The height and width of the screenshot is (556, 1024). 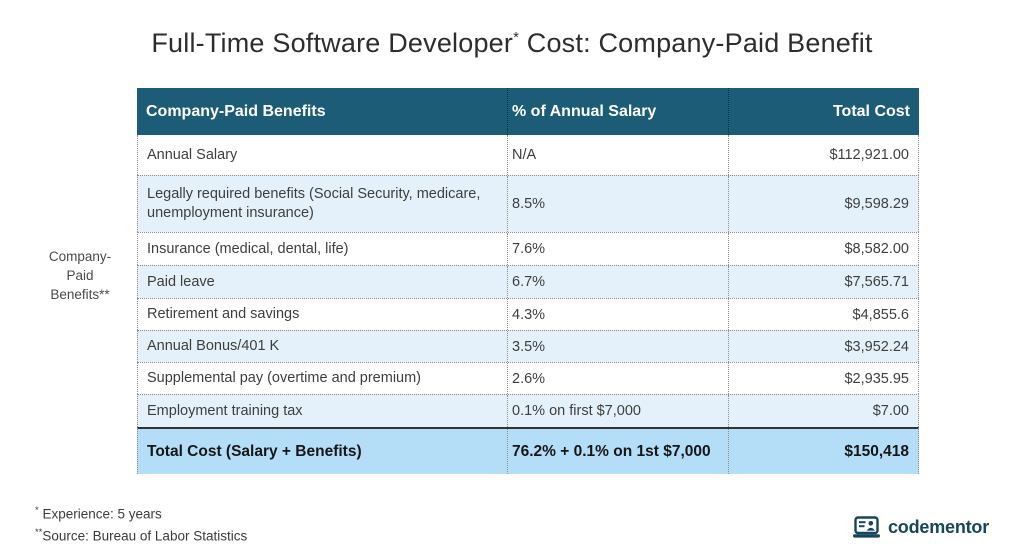 I want to click on codementor-logo: codementor, so click(x=921, y=527).